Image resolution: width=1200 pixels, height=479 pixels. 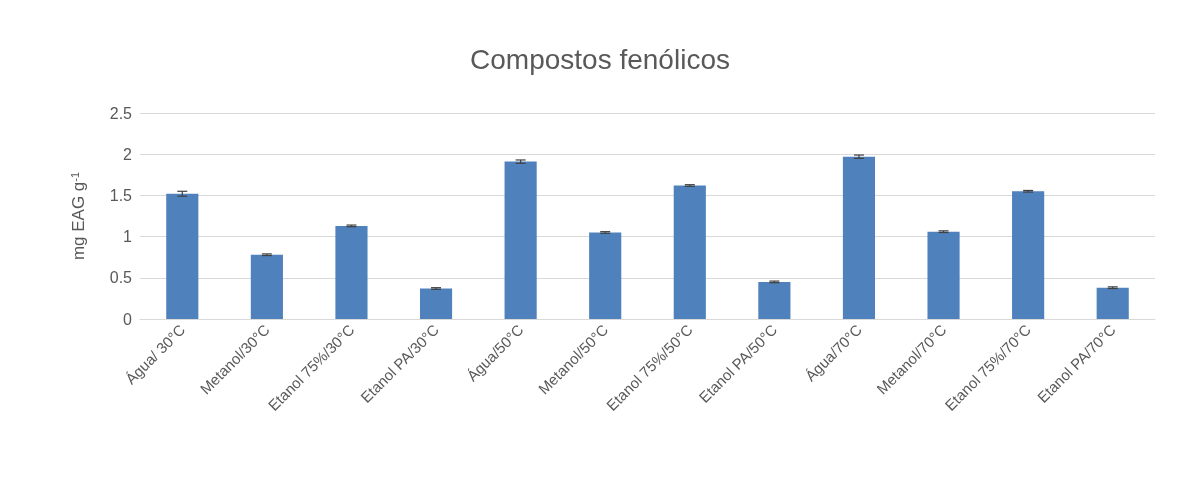 What do you see at coordinates (128, 319) in the screenshot?
I see `y-tick-label: 0` at bounding box center [128, 319].